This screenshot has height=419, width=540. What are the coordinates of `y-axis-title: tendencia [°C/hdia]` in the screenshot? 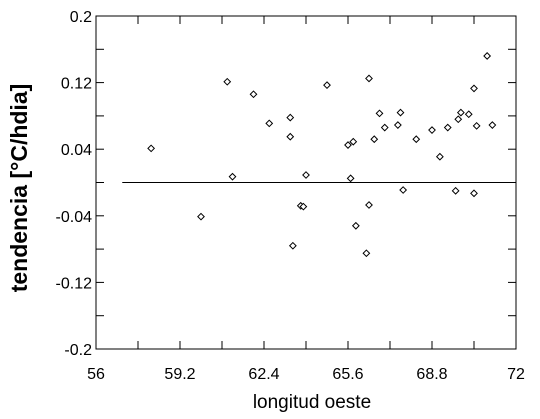 It's located at (19, 188).